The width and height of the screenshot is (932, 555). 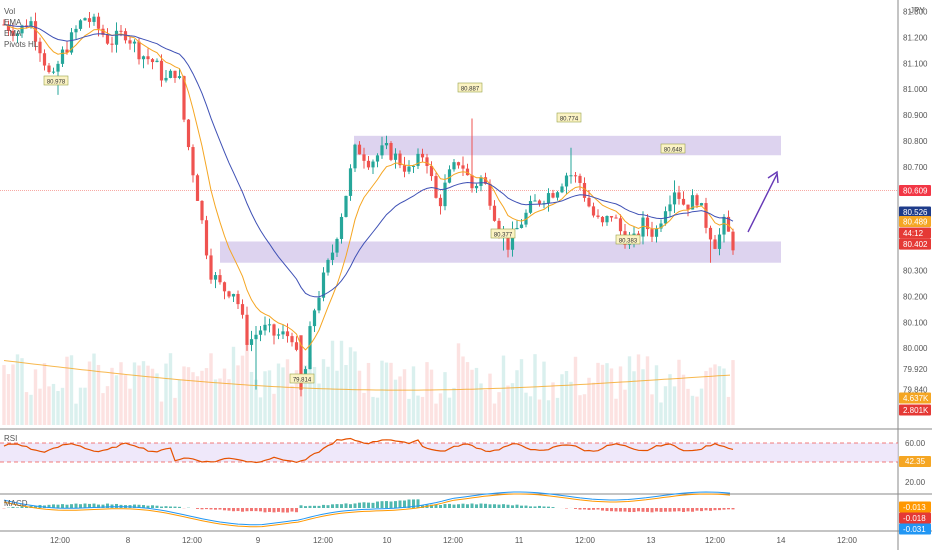 I want to click on ema-fast-badge-text: 80.489, so click(x=915, y=222).